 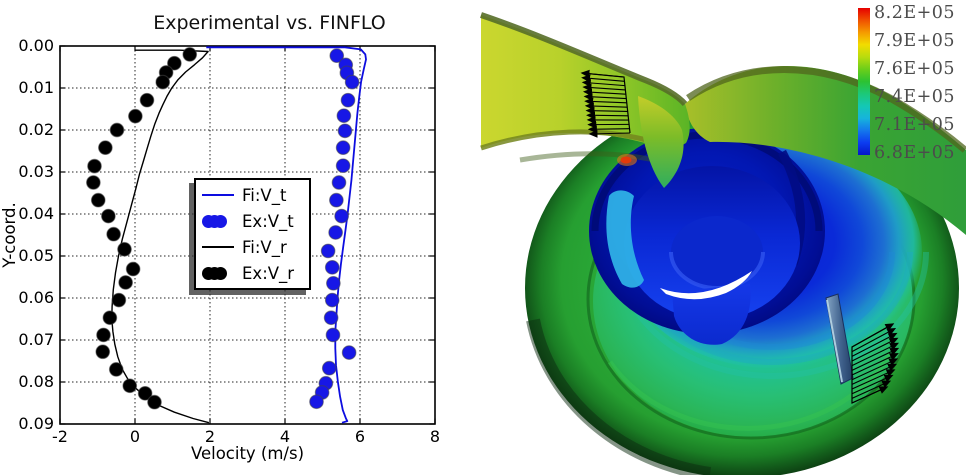 I want to click on x-tick-label: 4, so click(x=285, y=436).